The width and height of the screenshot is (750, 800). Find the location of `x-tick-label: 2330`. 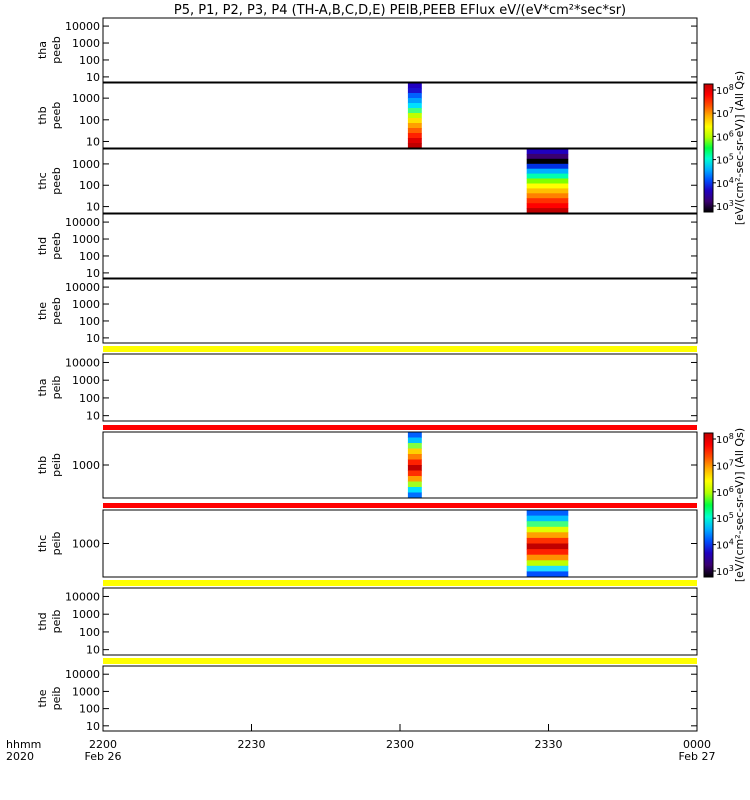

x-tick-label: 2330 is located at coordinates (549, 744).